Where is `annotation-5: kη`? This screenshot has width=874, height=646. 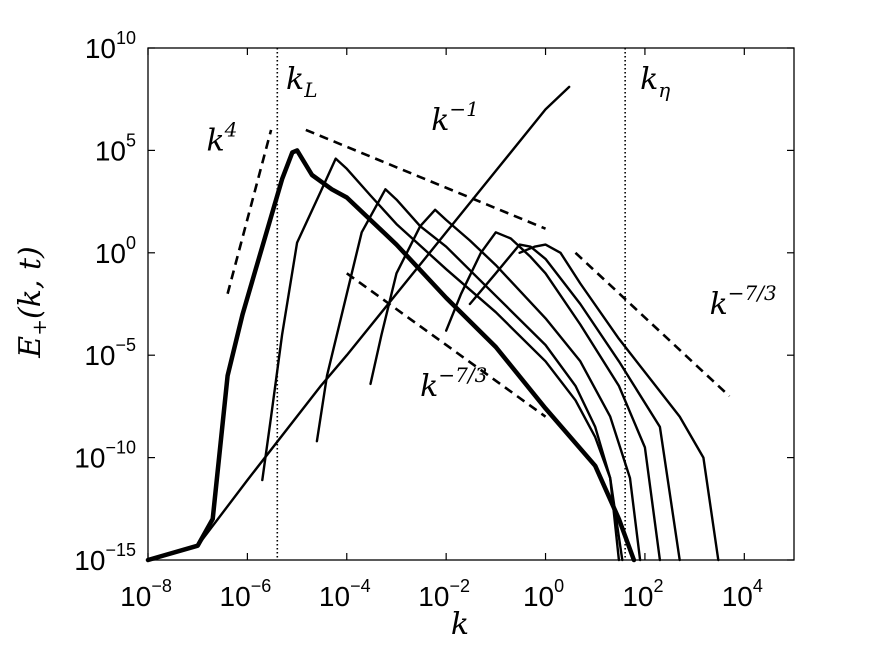
annotation-5: kη is located at coordinates (655, 82).